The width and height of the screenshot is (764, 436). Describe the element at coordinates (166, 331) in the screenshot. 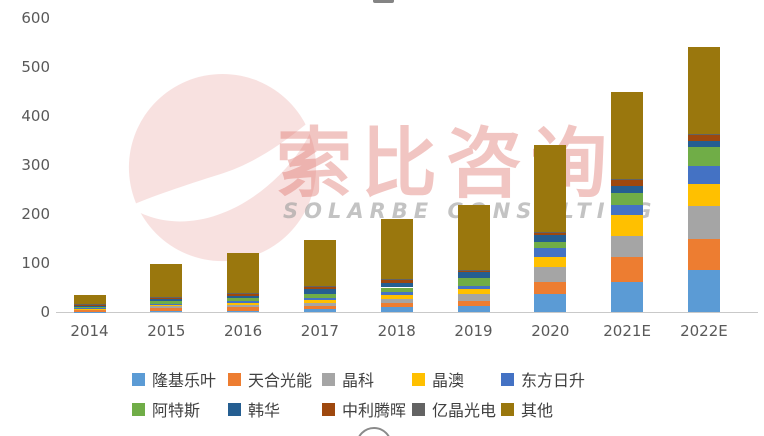

I see `x-axis-category-label: 2015` at that location.